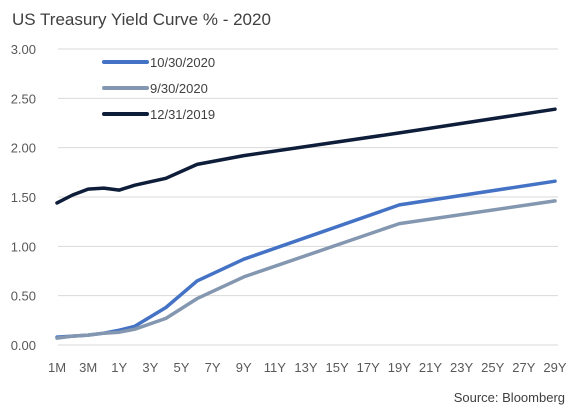  What do you see at coordinates (337, 367) in the screenshot?
I see `x-tick-label: 15Y` at bounding box center [337, 367].